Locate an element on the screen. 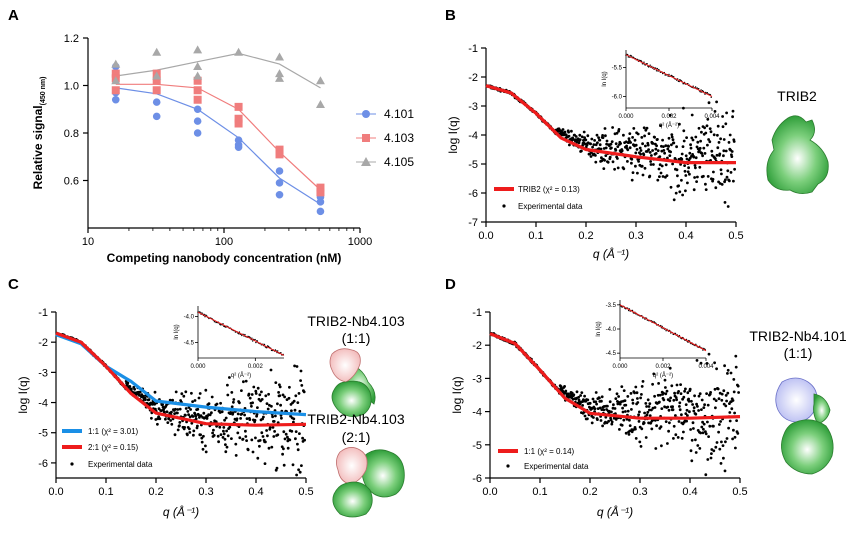 The image size is (862, 535). legend-4-101-label: 4.101 is located at coordinates (399, 114).